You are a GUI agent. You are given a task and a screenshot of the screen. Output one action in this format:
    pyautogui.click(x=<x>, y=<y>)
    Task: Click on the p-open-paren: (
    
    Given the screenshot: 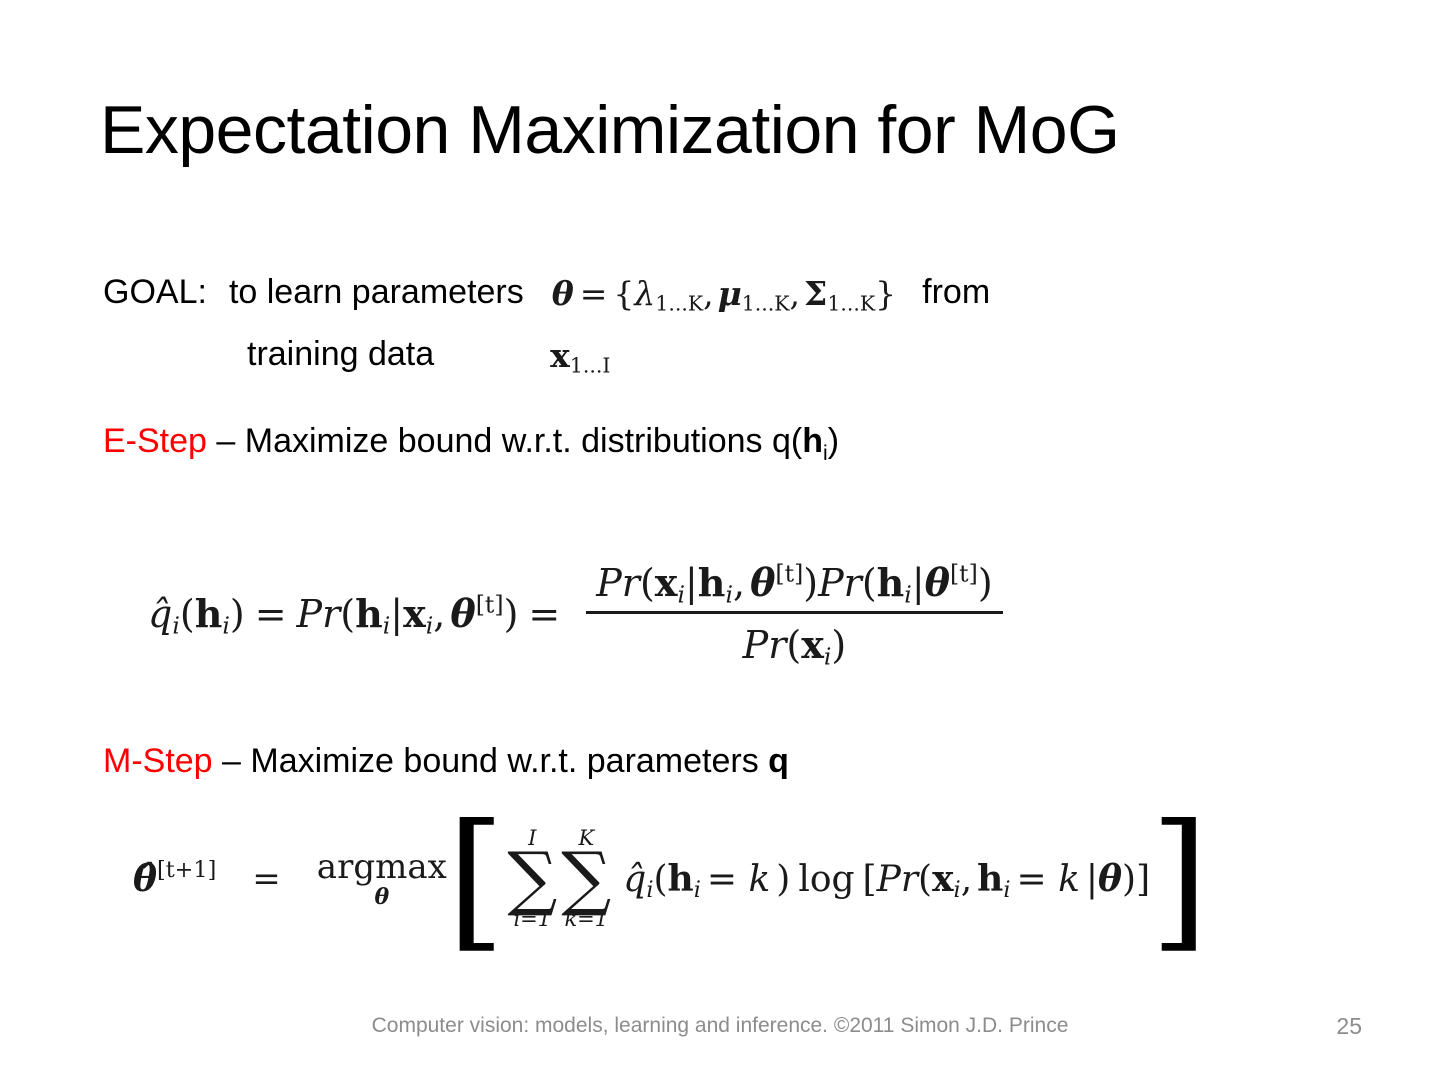 What is the action you would take?
    pyautogui.click(x=925, y=879)
    